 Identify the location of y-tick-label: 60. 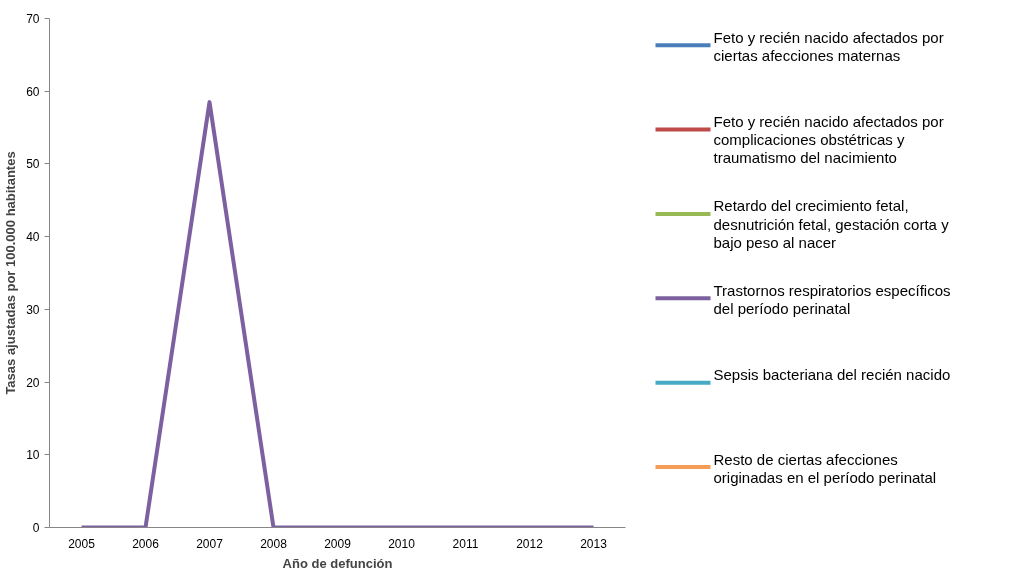
(33, 91).